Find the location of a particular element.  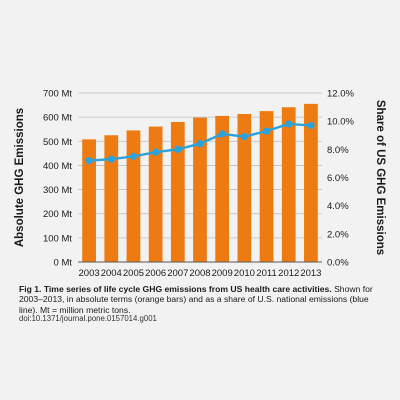

x-tick-label: 2012 is located at coordinates (288, 273).